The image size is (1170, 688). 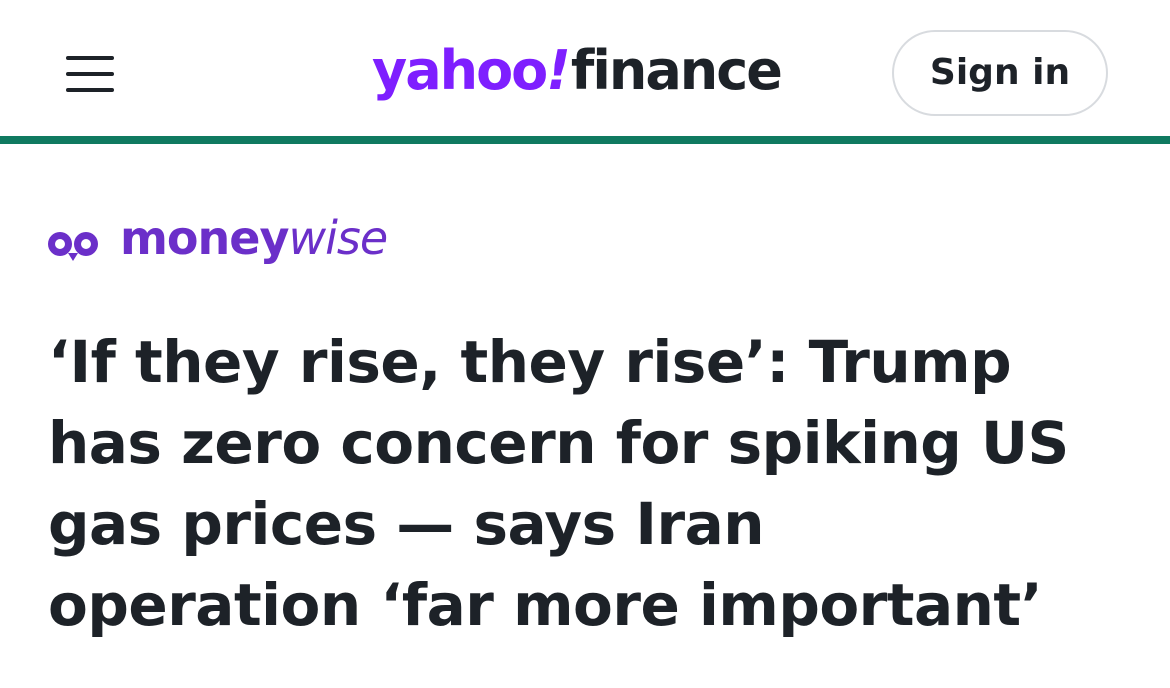 What do you see at coordinates (1000, 73) in the screenshot?
I see `sign-in-button: Sign in` at bounding box center [1000, 73].